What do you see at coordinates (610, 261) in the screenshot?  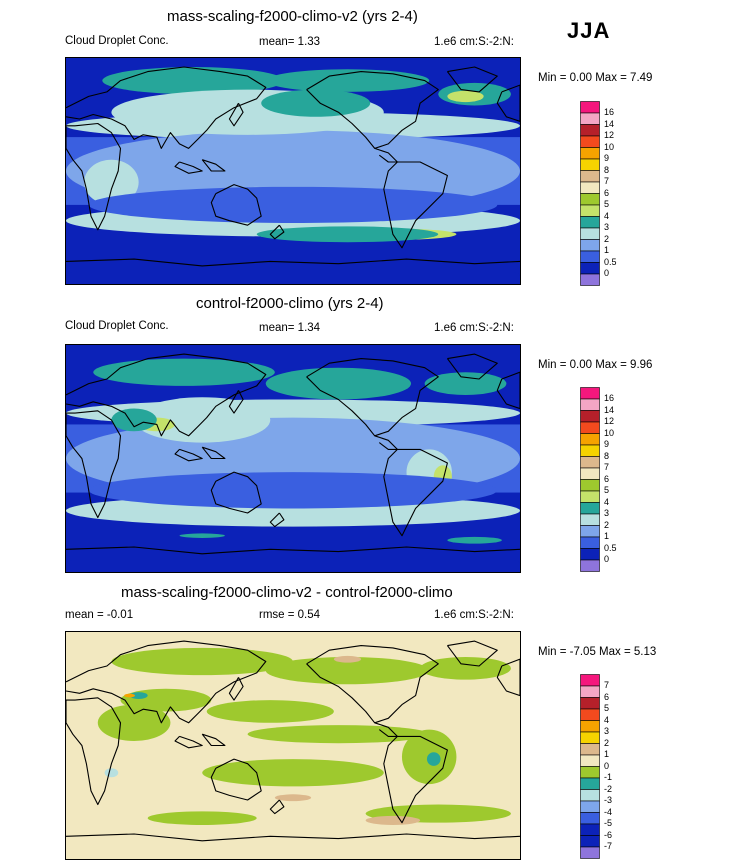 I see `colorbar-tick-label: 0.5` at bounding box center [610, 261].